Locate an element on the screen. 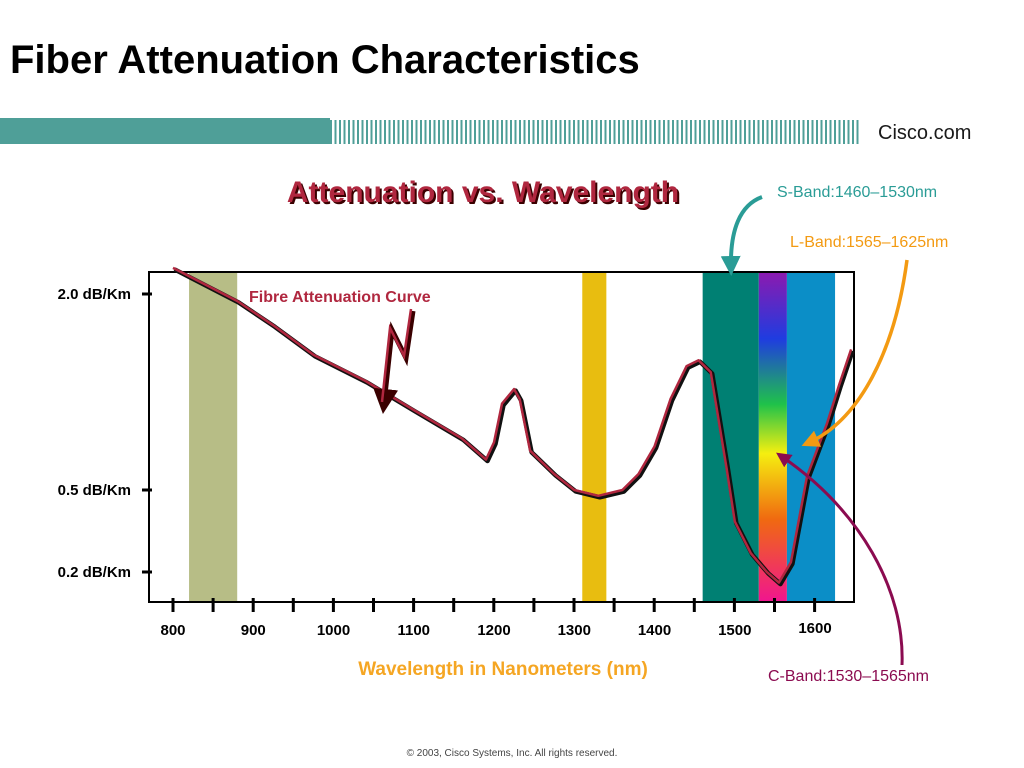  brand-logo: Cisco.com is located at coordinates (925, 133).